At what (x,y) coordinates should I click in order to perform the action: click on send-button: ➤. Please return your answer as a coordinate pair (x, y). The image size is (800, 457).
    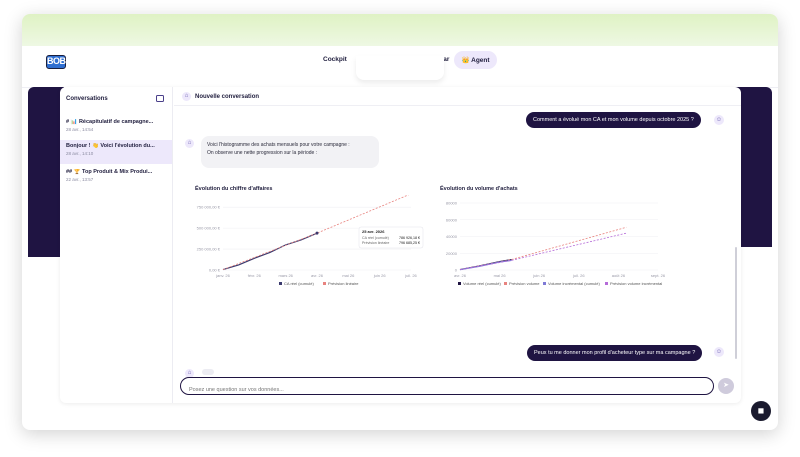
    Looking at the image, I should click on (726, 386).